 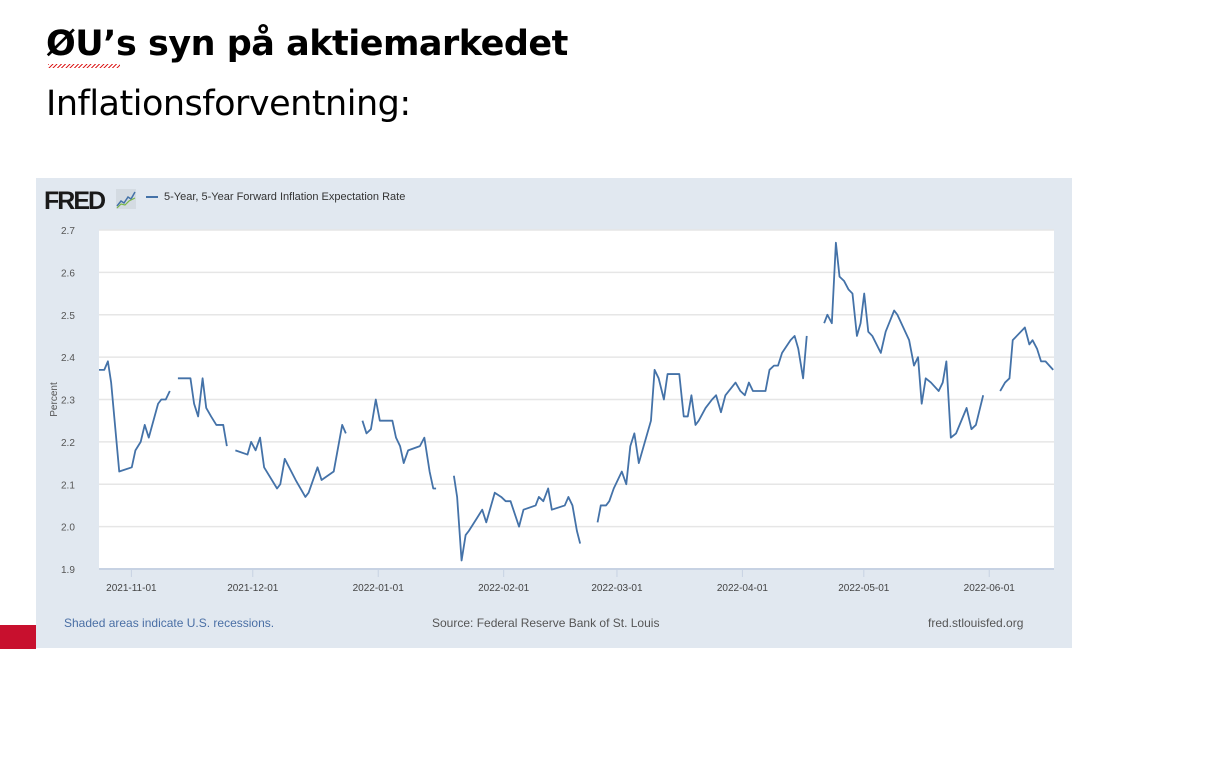 I want to click on recession-note: Shaded areas indicate U.S. recessions., so click(x=169, y=623).